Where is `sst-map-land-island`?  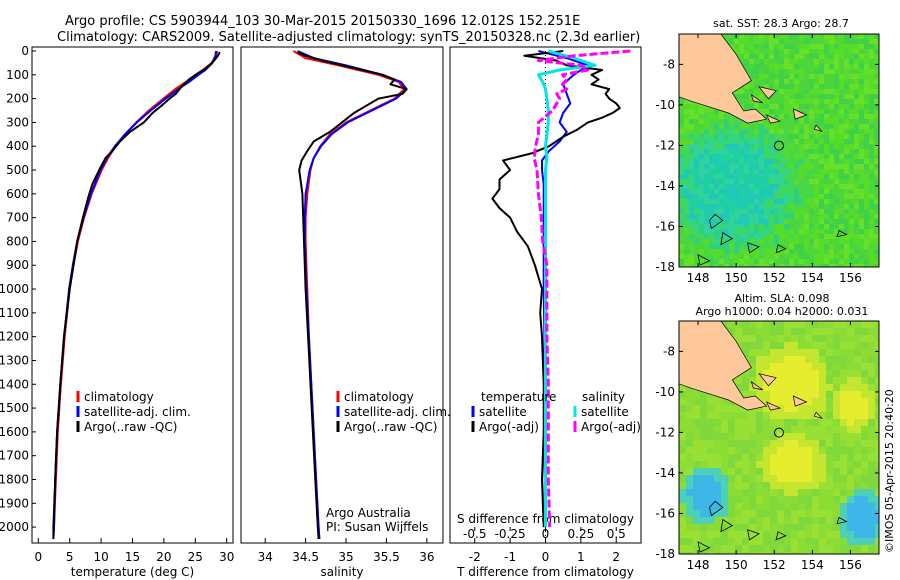
sst-map-land-island is located at coordinates (757, 98).